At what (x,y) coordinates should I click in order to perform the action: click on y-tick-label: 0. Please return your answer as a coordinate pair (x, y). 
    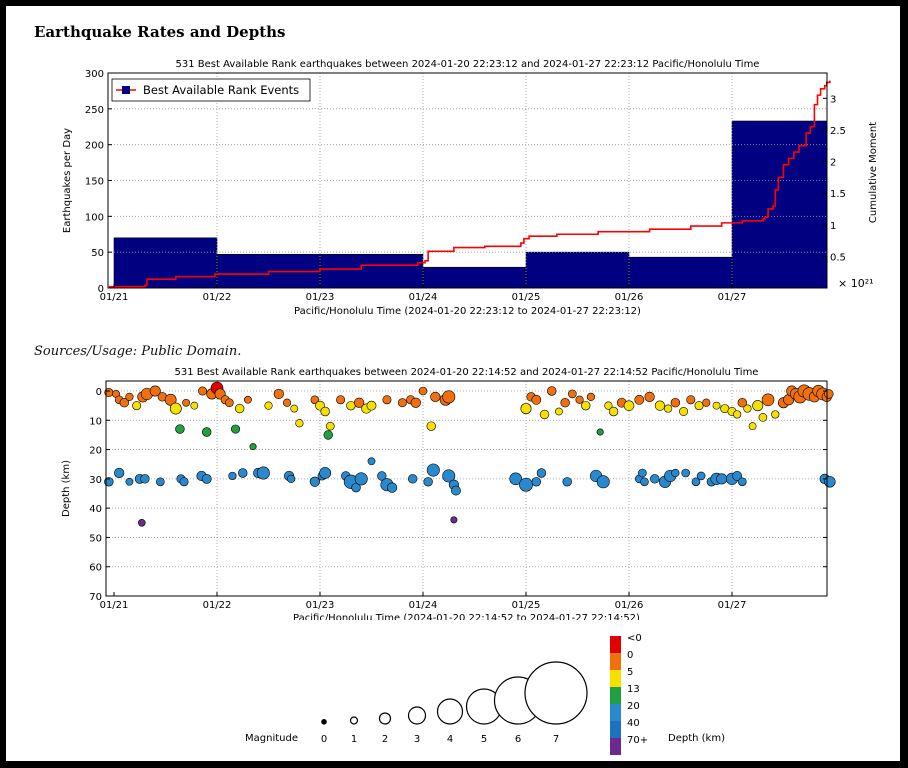
    Looking at the image, I should click on (101, 289).